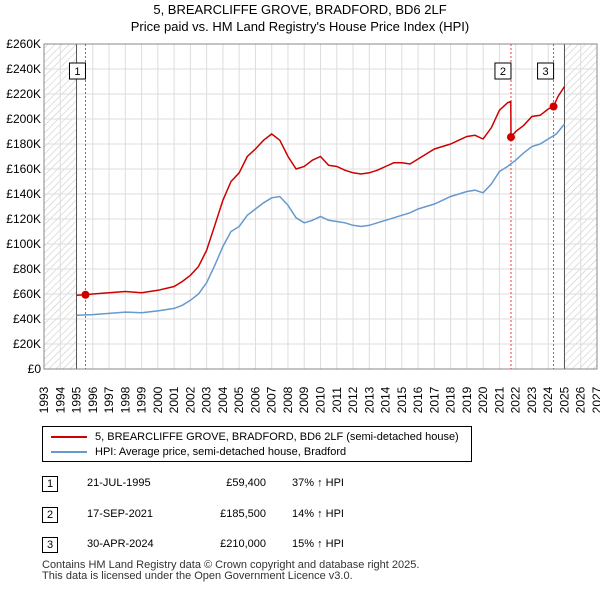  What do you see at coordinates (23, 219) in the screenshot?
I see `y-tick-label: £120K` at bounding box center [23, 219].